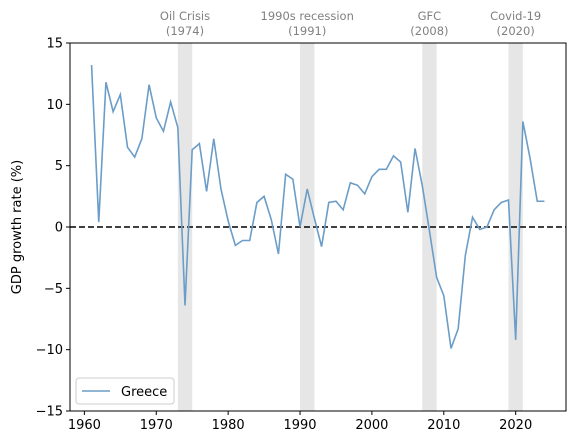 This screenshot has height=445, width=574. Describe the element at coordinates (53, 228) in the screenshot. I see `y-axis: −15 −10 −5 0 5 10 15` at that location.